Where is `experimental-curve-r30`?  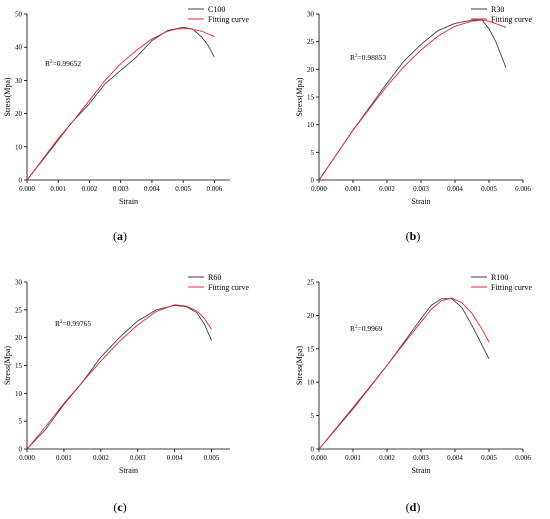 experimental-curve-r30 is located at coordinates (412, 100).